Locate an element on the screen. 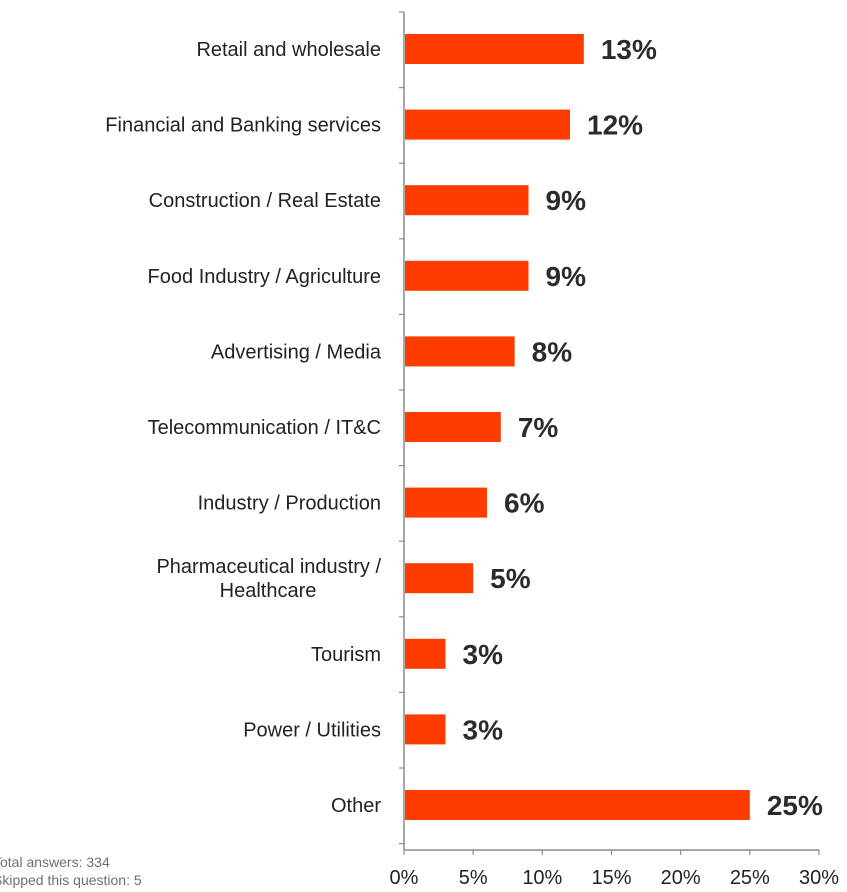 The image size is (847, 892). x-tick-label: 15% is located at coordinates (611, 878).